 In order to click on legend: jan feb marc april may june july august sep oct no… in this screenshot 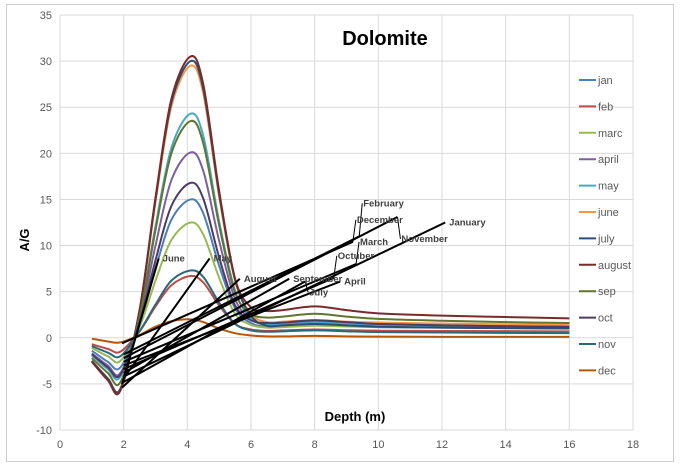, I will do `click(605, 226)`.